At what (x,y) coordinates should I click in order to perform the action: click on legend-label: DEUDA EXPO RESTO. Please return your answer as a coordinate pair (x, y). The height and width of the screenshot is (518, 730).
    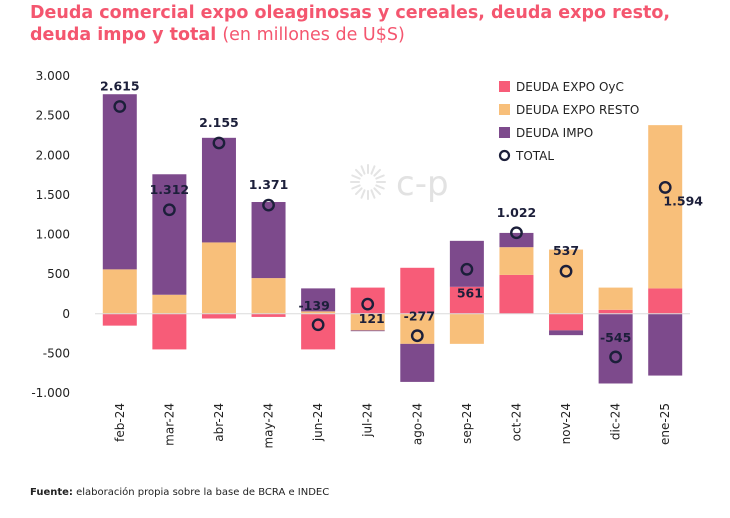
    Looking at the image, I should click on (577, 110).